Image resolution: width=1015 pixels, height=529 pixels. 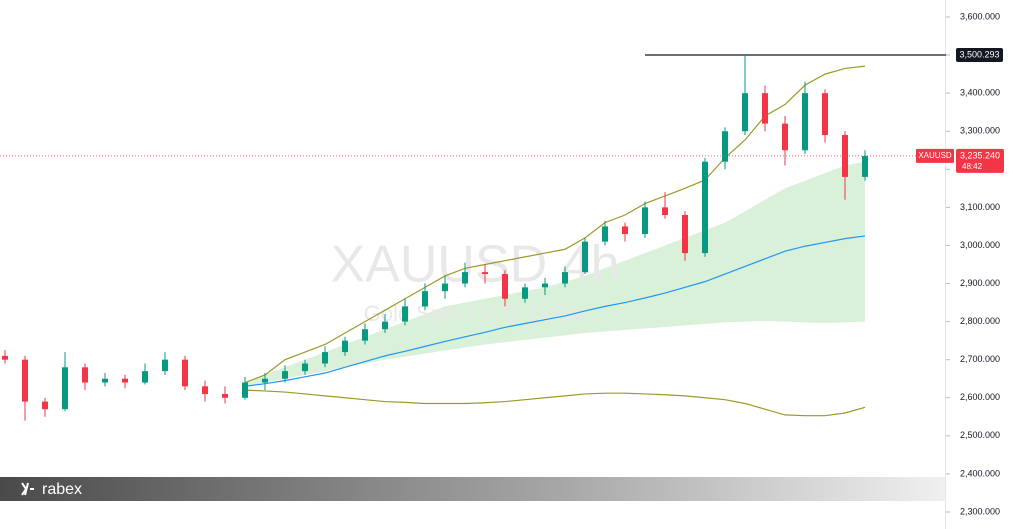 I want to click on watermark-title: XAUUSD 4h, so click(x=475, y=265).